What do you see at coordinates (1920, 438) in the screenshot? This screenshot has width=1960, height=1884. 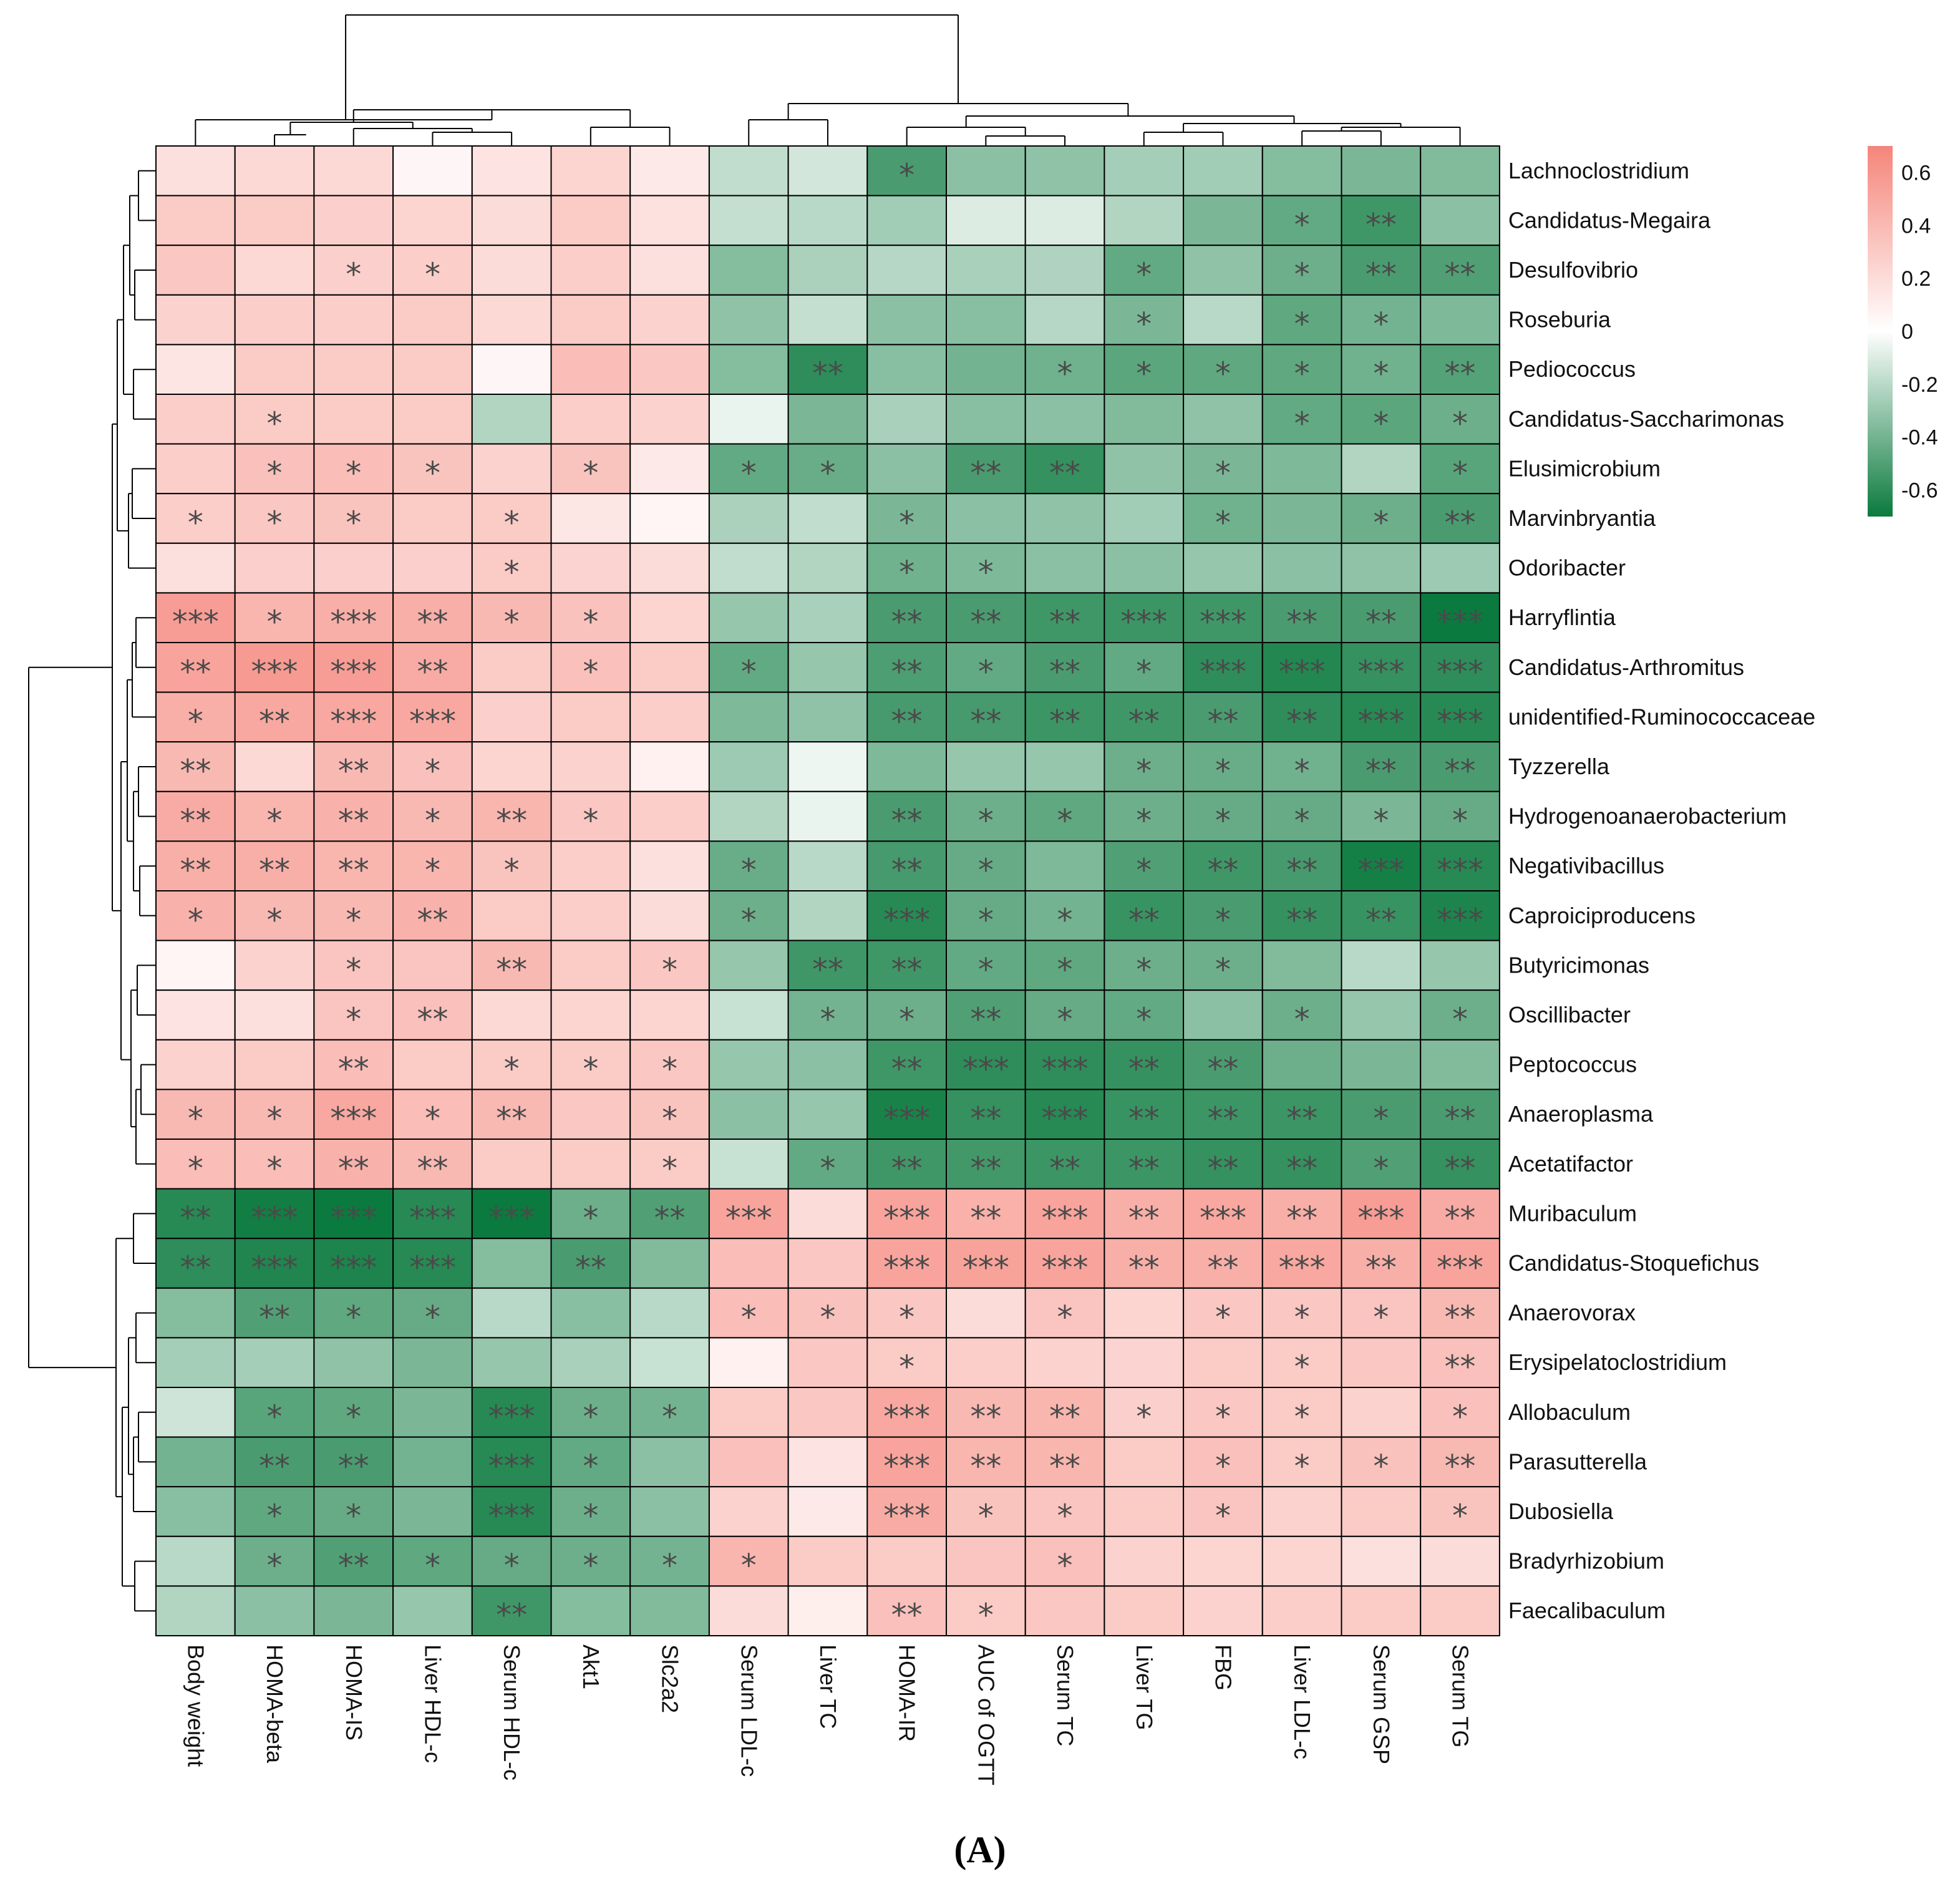 I see `legend-tick-label: -0.4` at bounding box center [1920, 438].